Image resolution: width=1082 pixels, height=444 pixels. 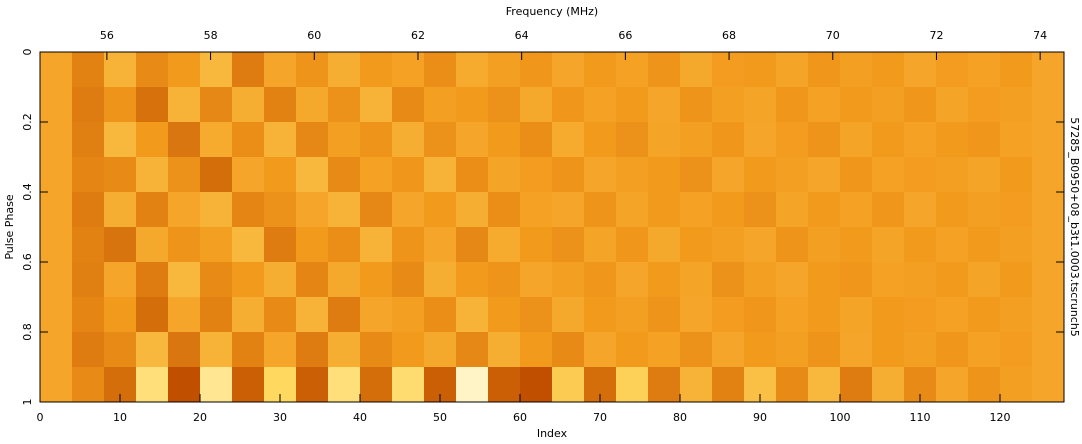 What do you see at coordinates (552, 433) in the screenshot?
I see `x-axis-label: Index` at bounding box center [552, 433].